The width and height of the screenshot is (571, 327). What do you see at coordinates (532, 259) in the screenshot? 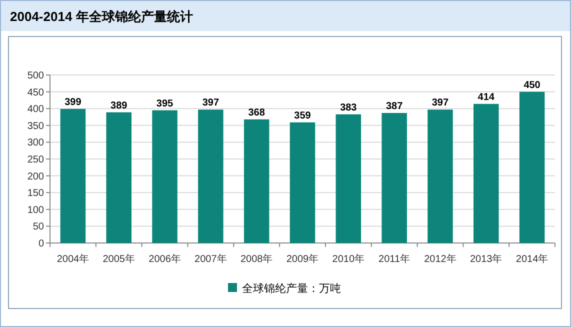
I see `x-tick-label: 2014年` at bounding box center [532, 259].